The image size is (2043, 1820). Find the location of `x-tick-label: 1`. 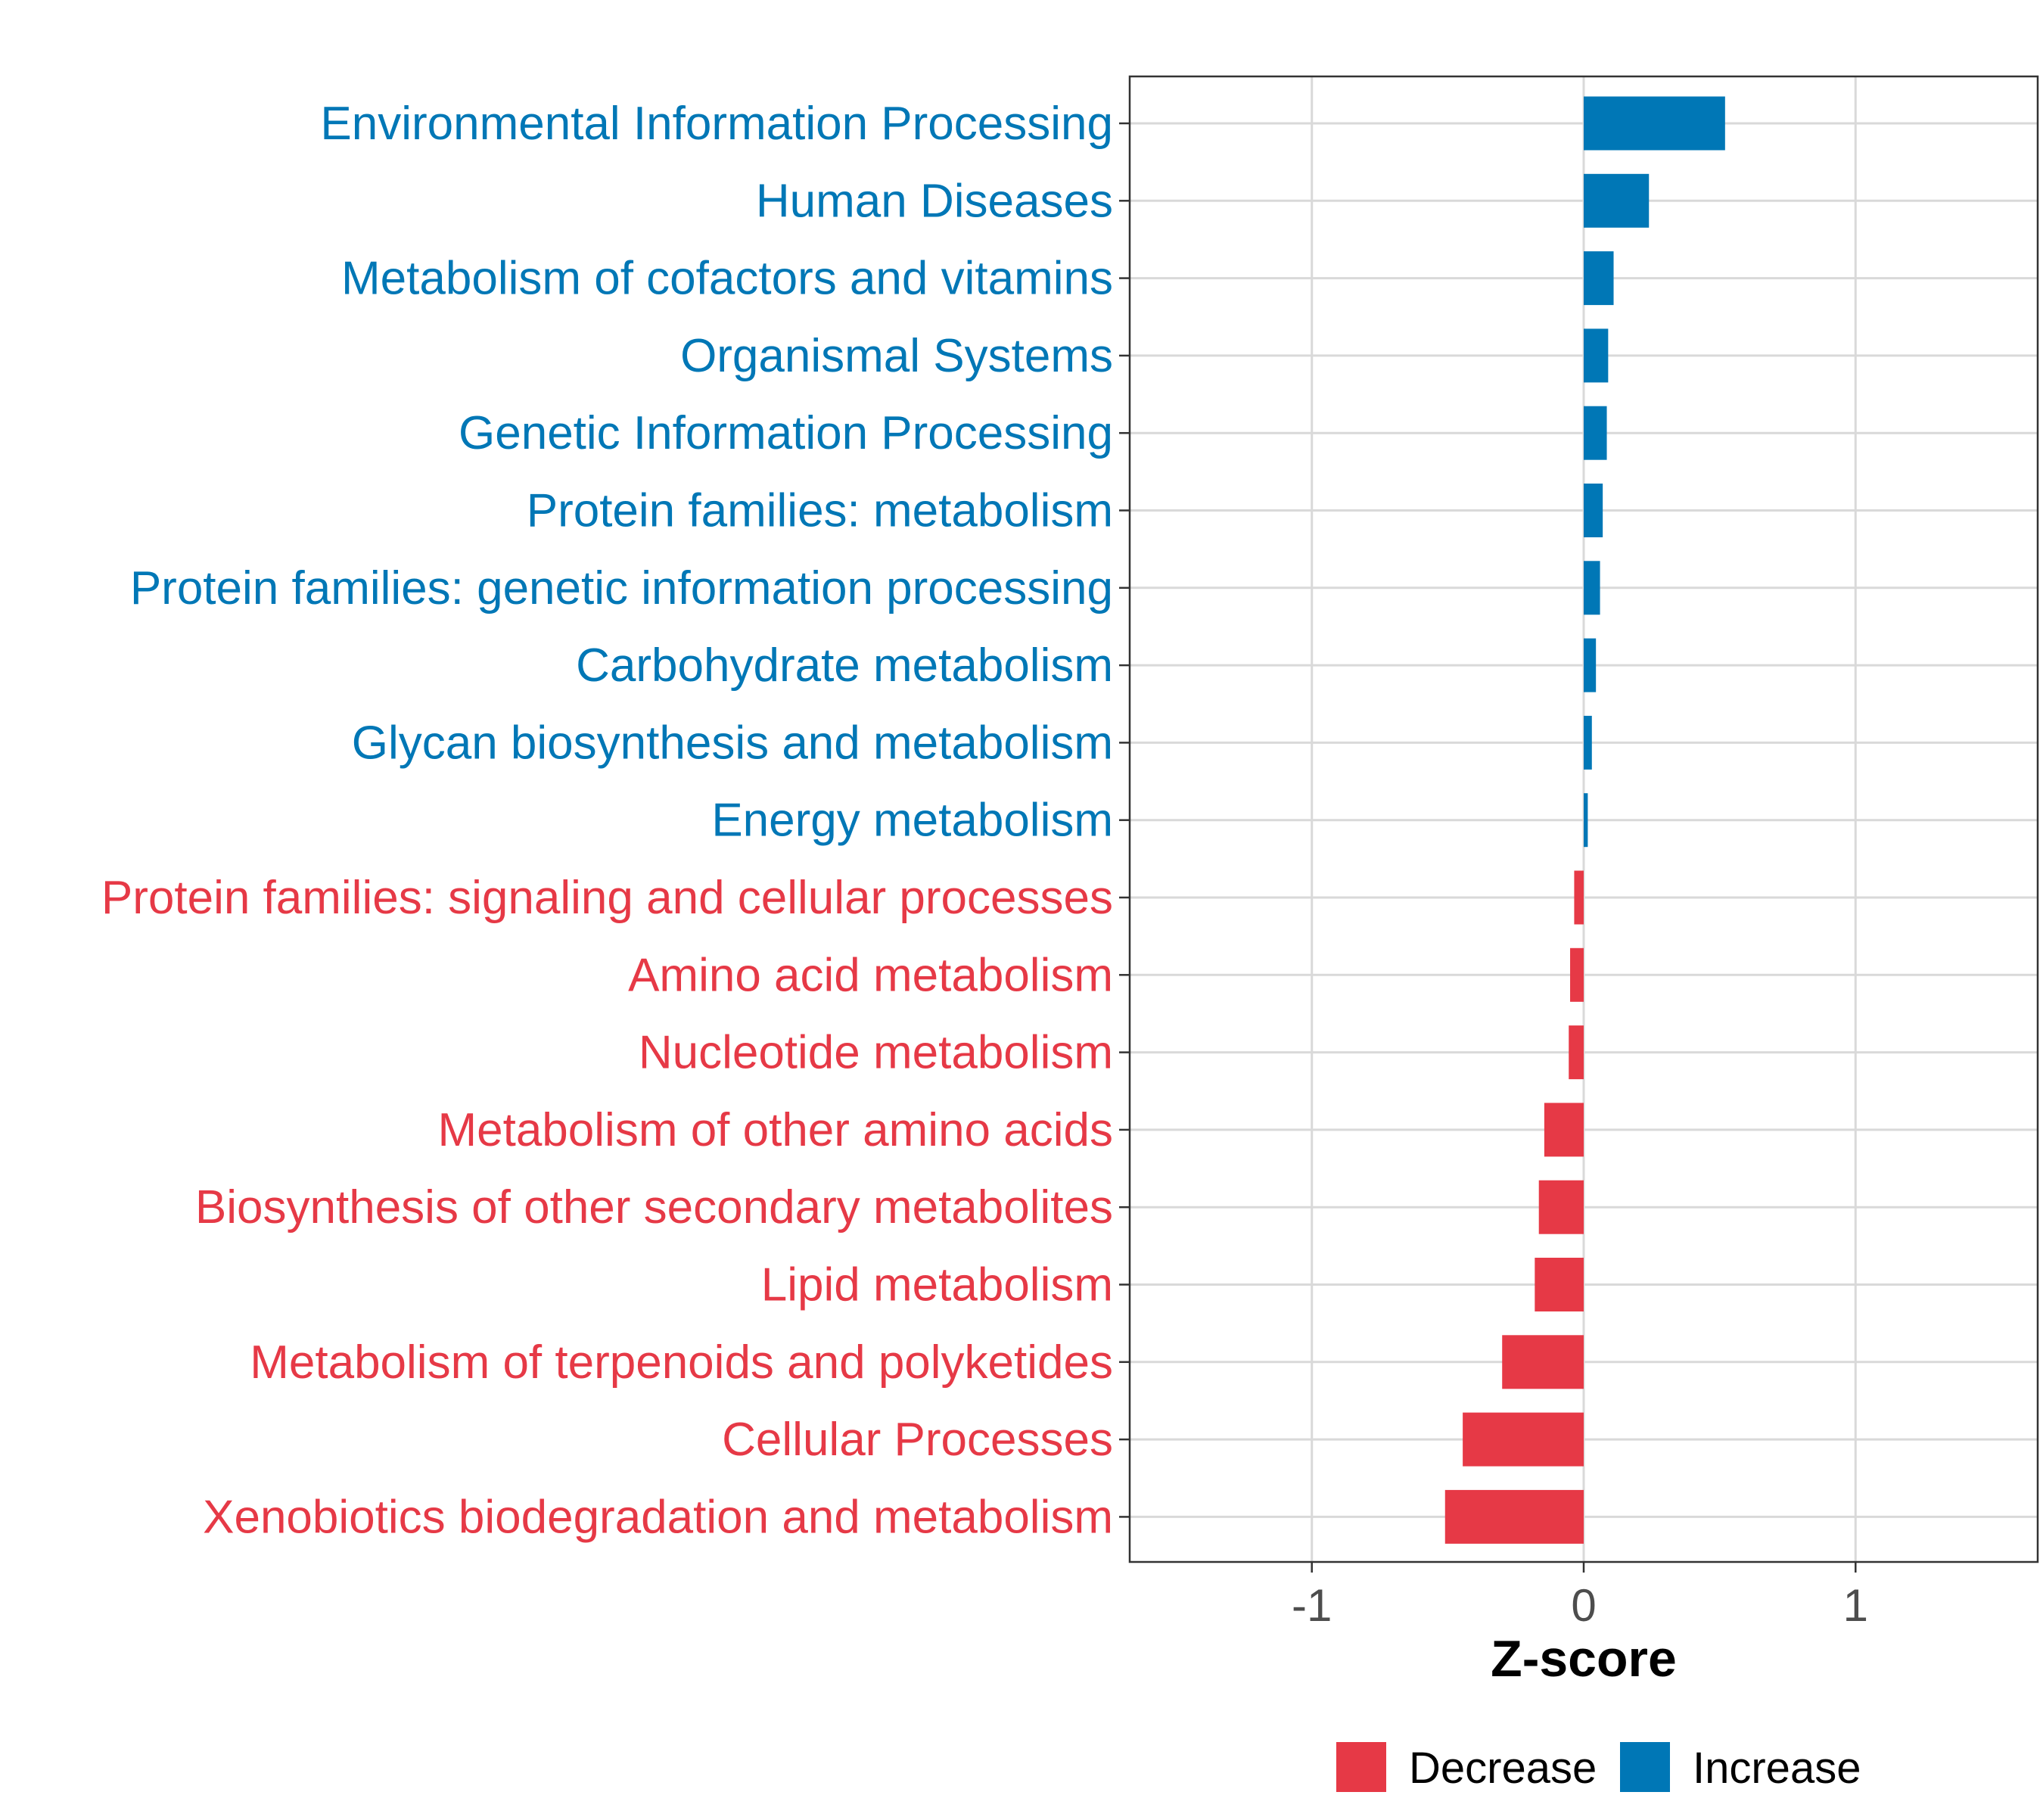

x-tick-label: 1 is located at coordinates (1856, 1606).